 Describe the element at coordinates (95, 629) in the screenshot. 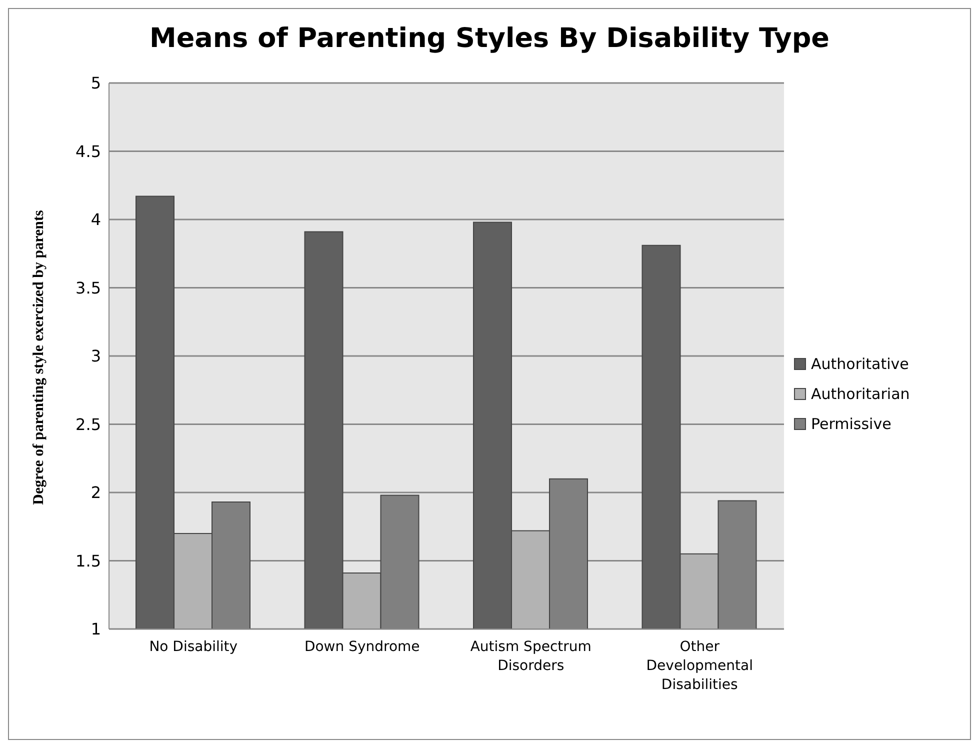

I see `y-tick-label: 1` at that location.